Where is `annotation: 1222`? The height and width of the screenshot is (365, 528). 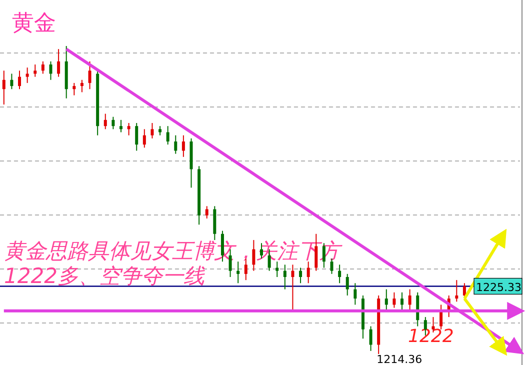 annotation: 1222 is located at coordinates (431, 336).